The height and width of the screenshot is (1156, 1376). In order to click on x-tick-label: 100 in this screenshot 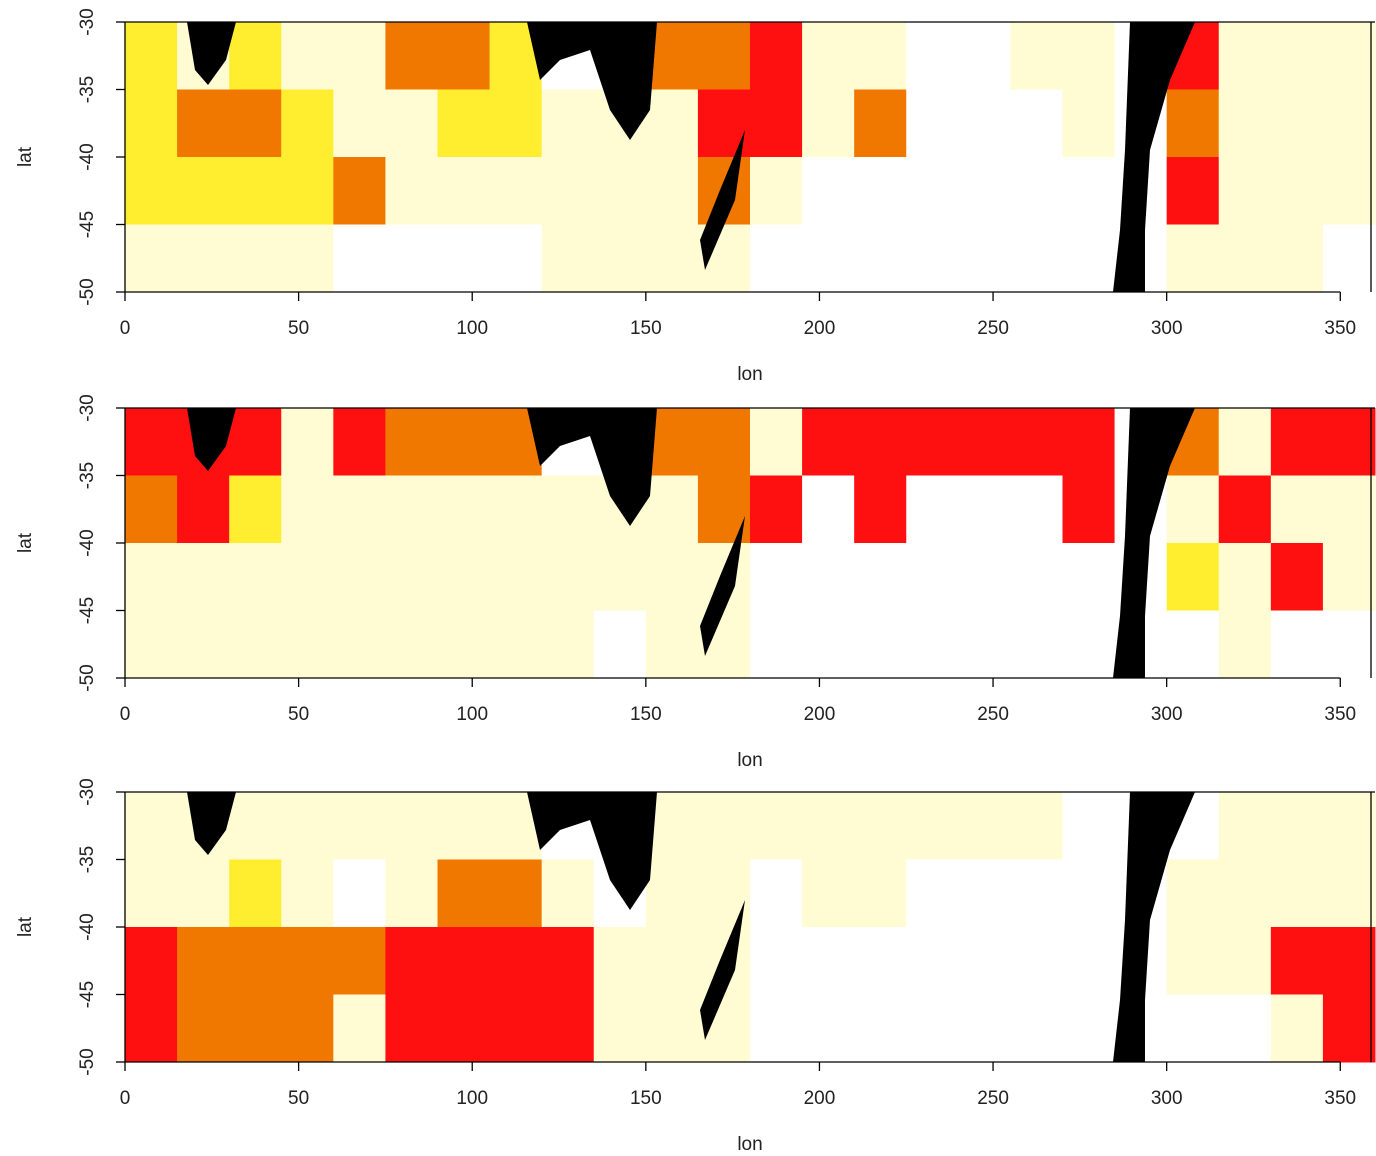, I will do `click(472, 328)`.